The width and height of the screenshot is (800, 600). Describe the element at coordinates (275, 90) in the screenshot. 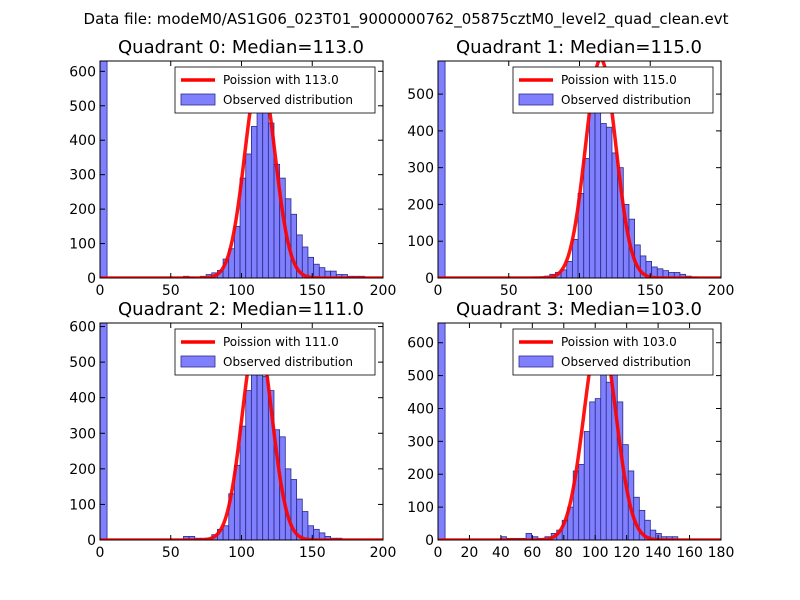

I see `legend: Poission with 113.0 Observed distribution` at that location.